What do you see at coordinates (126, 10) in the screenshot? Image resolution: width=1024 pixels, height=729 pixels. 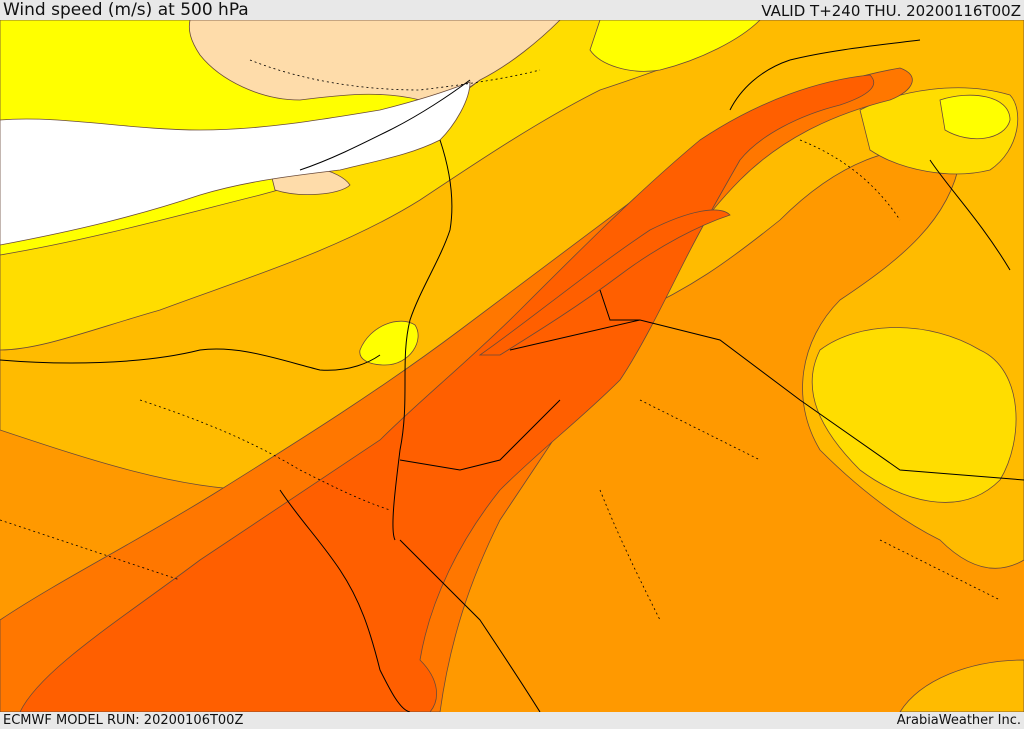 I see `map-title: Wind speed (m/s) at 500 hPa` at bounding box center [126, 10].